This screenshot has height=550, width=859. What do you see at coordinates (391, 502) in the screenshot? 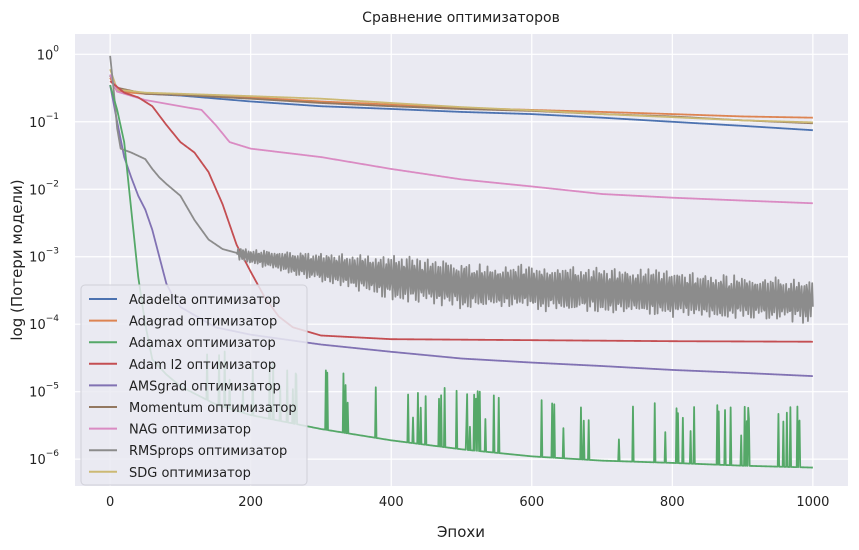
I see `x-tick-label: 400` at bounding box center [391, 502].